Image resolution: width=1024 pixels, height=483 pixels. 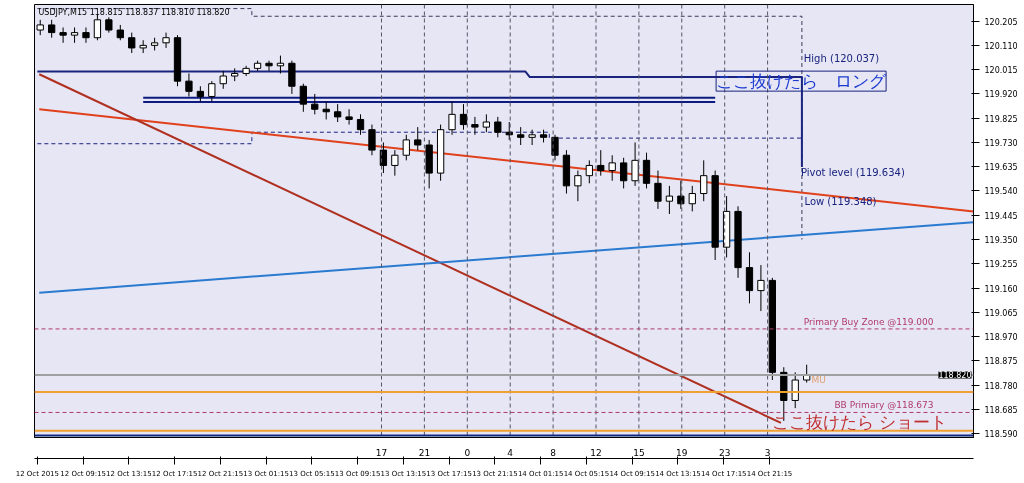 I want to click on y-tick-label: 119.825, so click(x=1001, y=119).